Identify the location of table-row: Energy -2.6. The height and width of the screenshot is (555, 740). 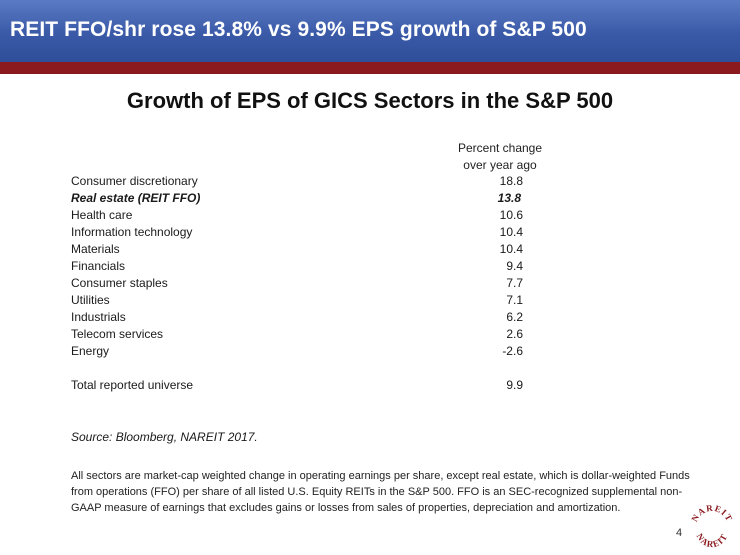
(301, 351).